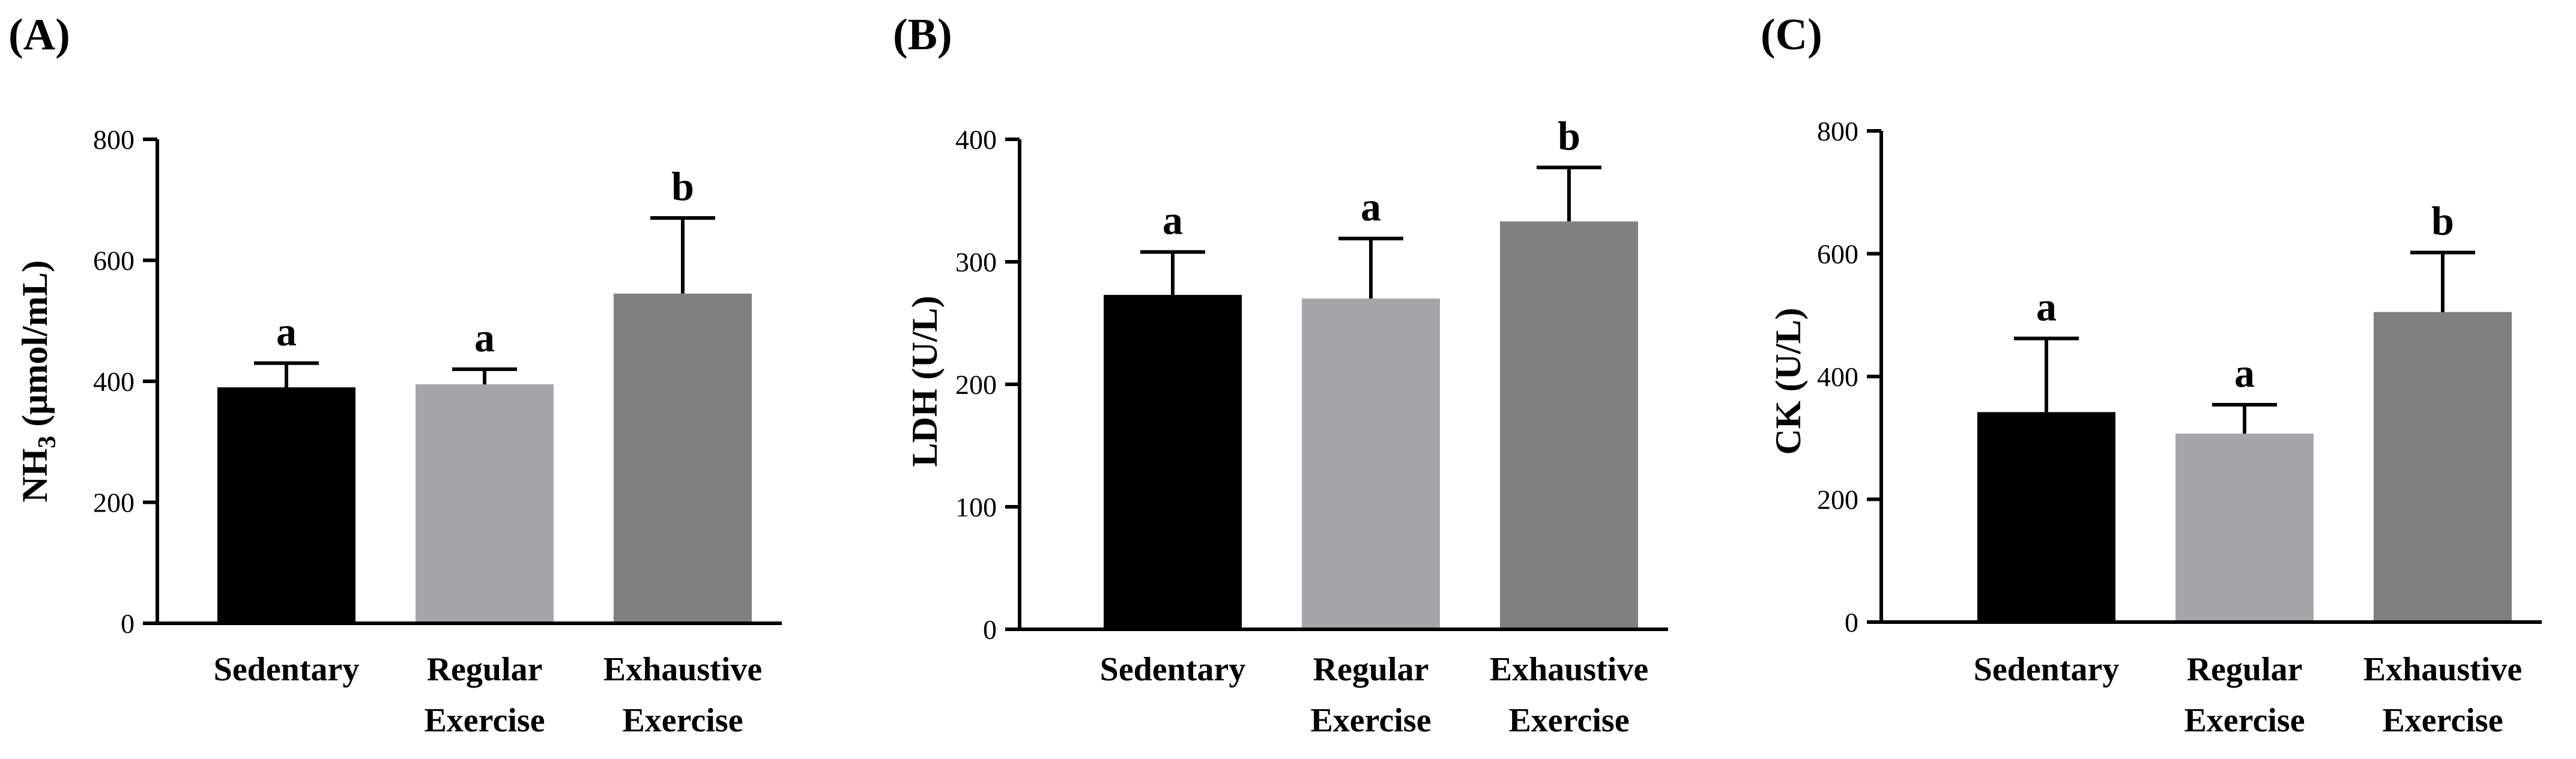 This screenshot has width=2576, height=759. I want to click on y-axis-title: CK (U/L), so click(1788, 381).